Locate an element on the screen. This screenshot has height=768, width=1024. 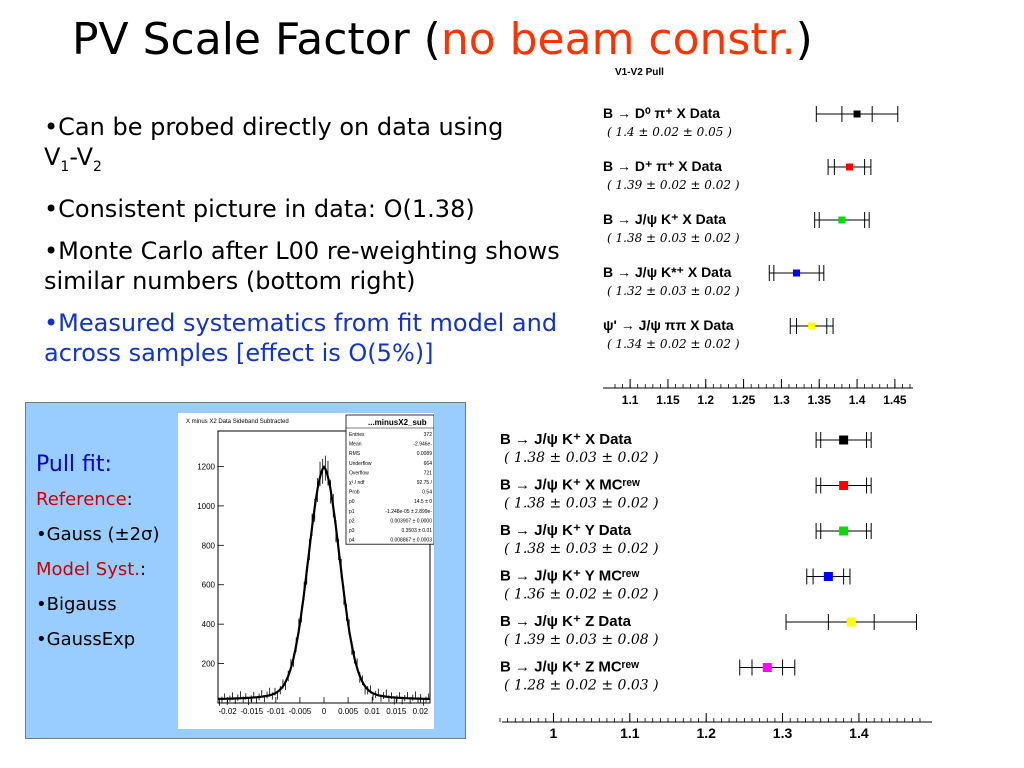
entry-label: B → J/ψ K⁺ Y Data is located at coordinates (566, 530).